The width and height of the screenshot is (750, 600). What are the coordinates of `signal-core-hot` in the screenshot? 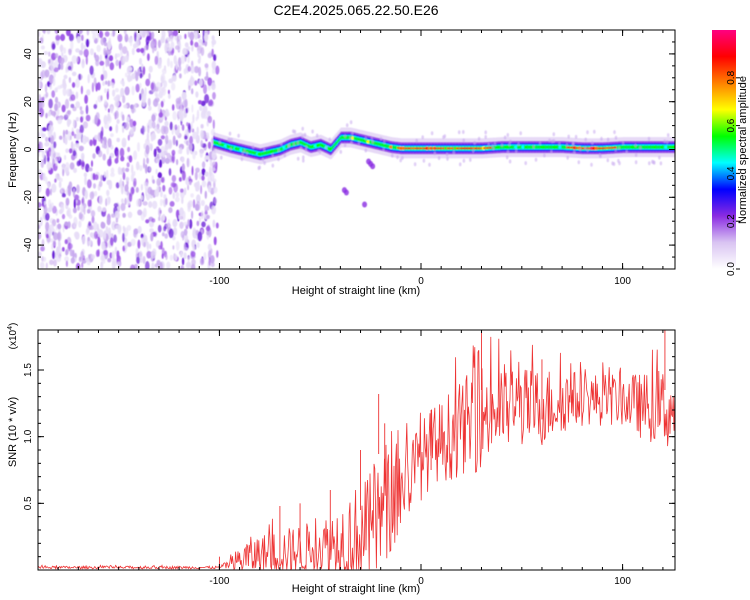 It's located at (472, 148).